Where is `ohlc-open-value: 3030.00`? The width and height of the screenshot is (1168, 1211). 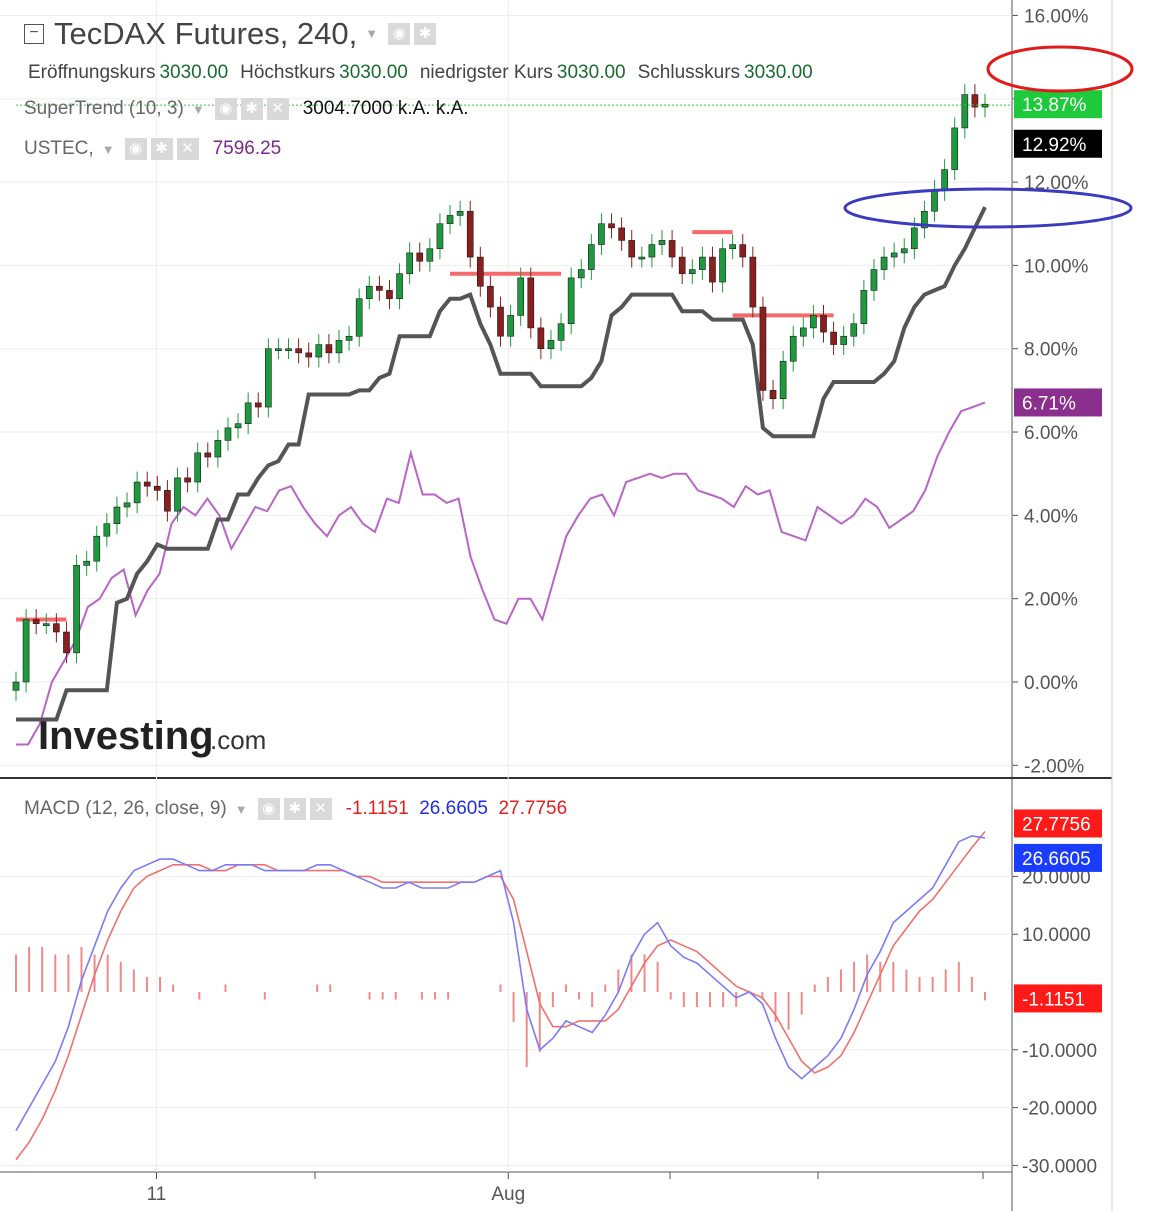 ohlc-open-value: 3030.00 is located at coordinates (194, 72).